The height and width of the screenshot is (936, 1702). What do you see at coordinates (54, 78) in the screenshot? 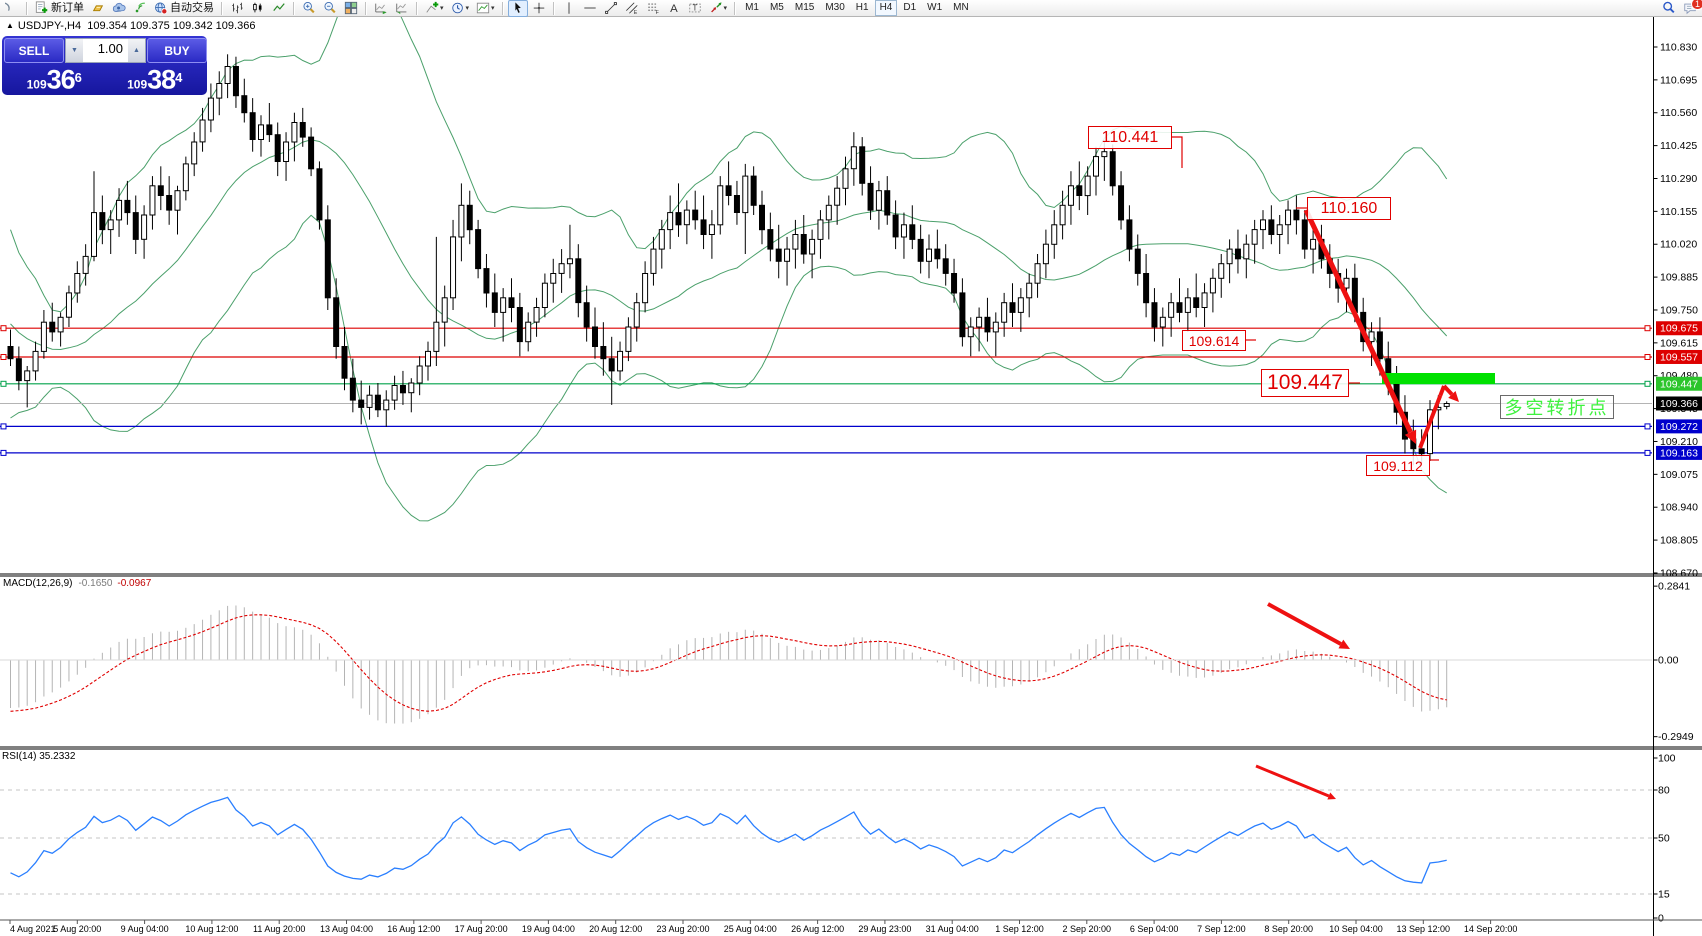
I see `sell-price-display: 109366` at bounding box center [54, 78].